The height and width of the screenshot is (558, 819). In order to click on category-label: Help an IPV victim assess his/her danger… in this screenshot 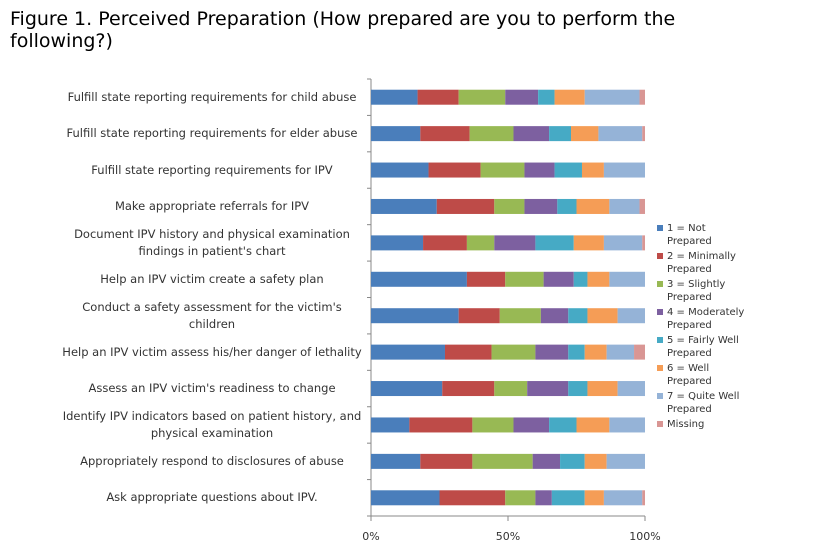, I will do `click(212, 351)`.